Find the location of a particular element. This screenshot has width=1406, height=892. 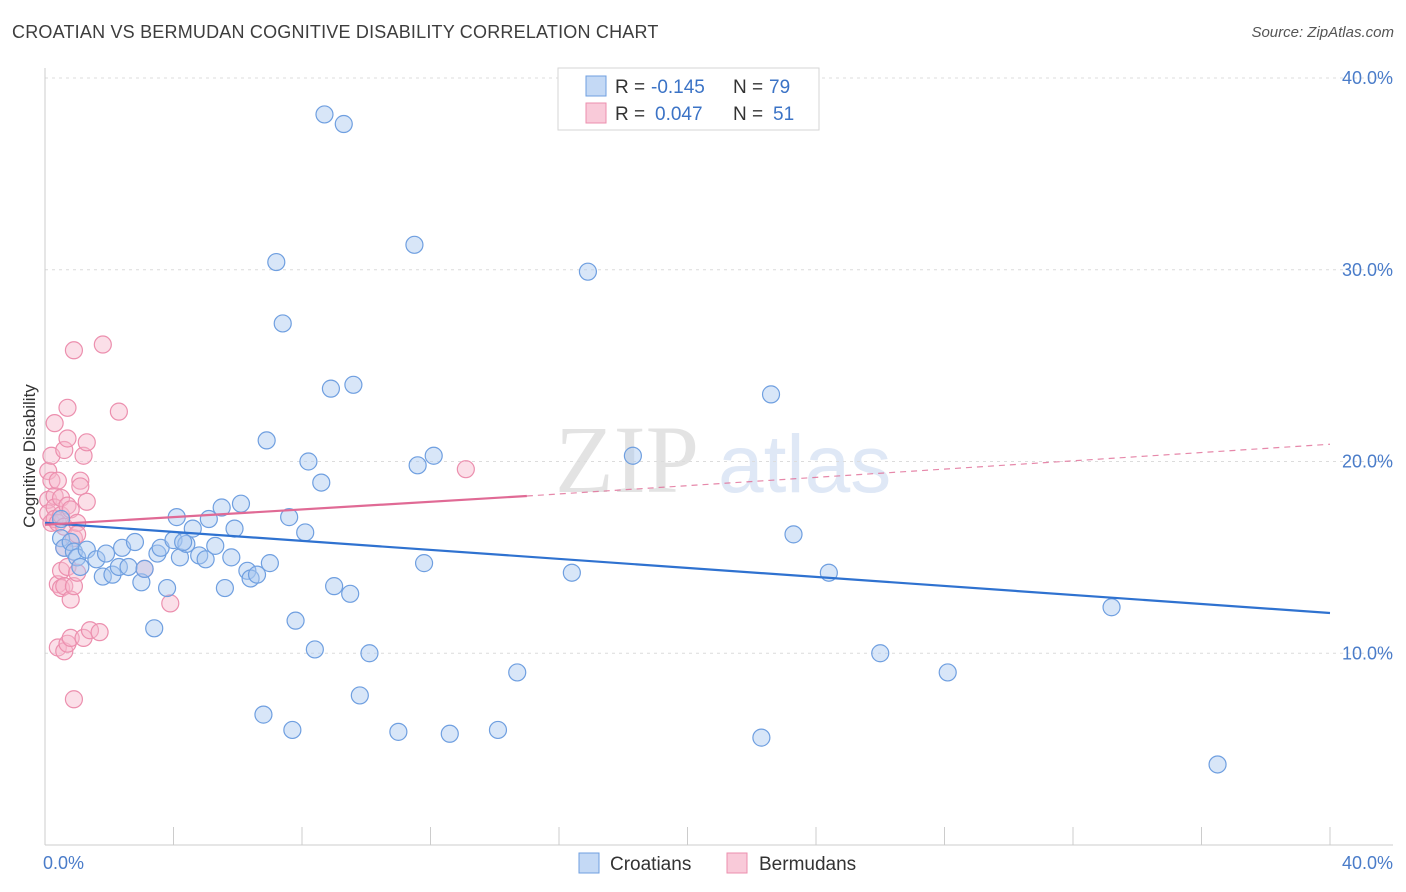

trend-line-croatians is located at coordinates (687, 568).